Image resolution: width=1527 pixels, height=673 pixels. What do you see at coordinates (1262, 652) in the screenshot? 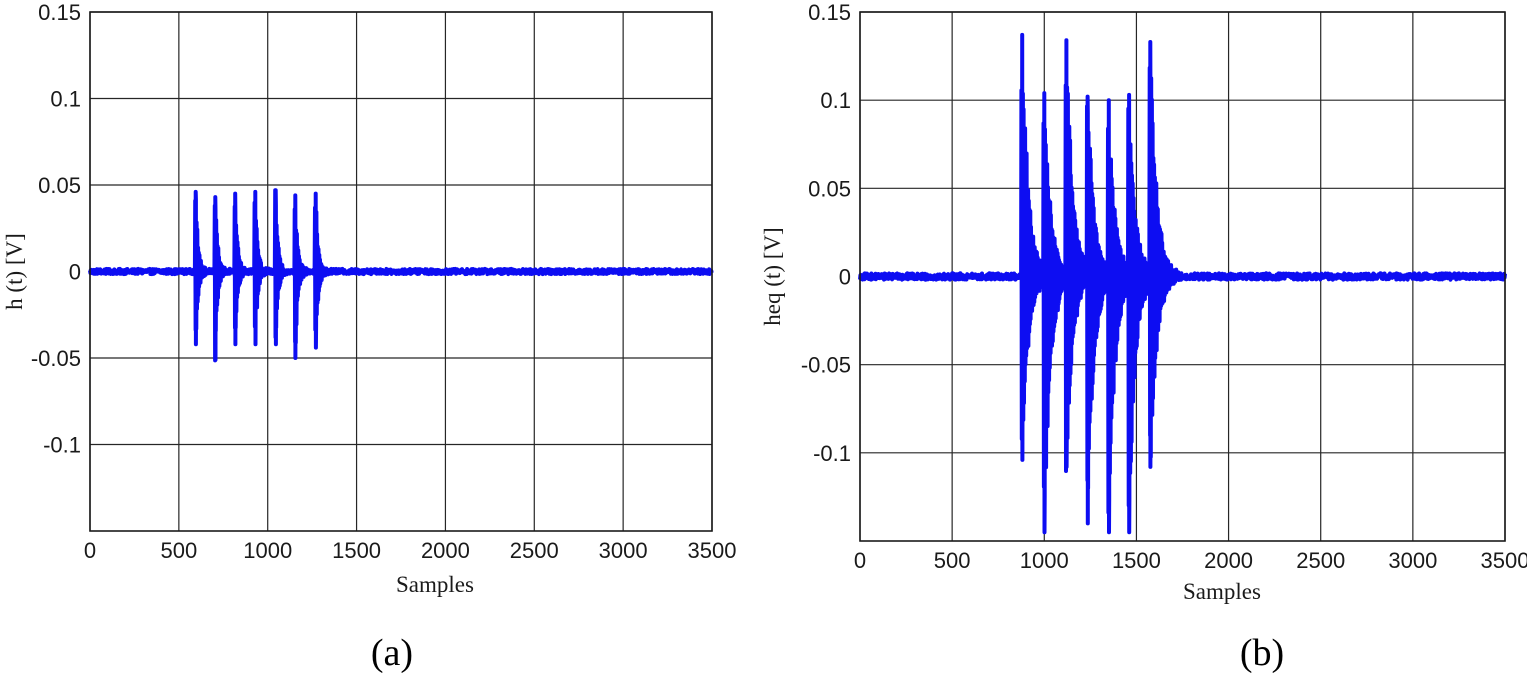
I see `panel-caption-b: (b)` at bounding box center [1262, 652].